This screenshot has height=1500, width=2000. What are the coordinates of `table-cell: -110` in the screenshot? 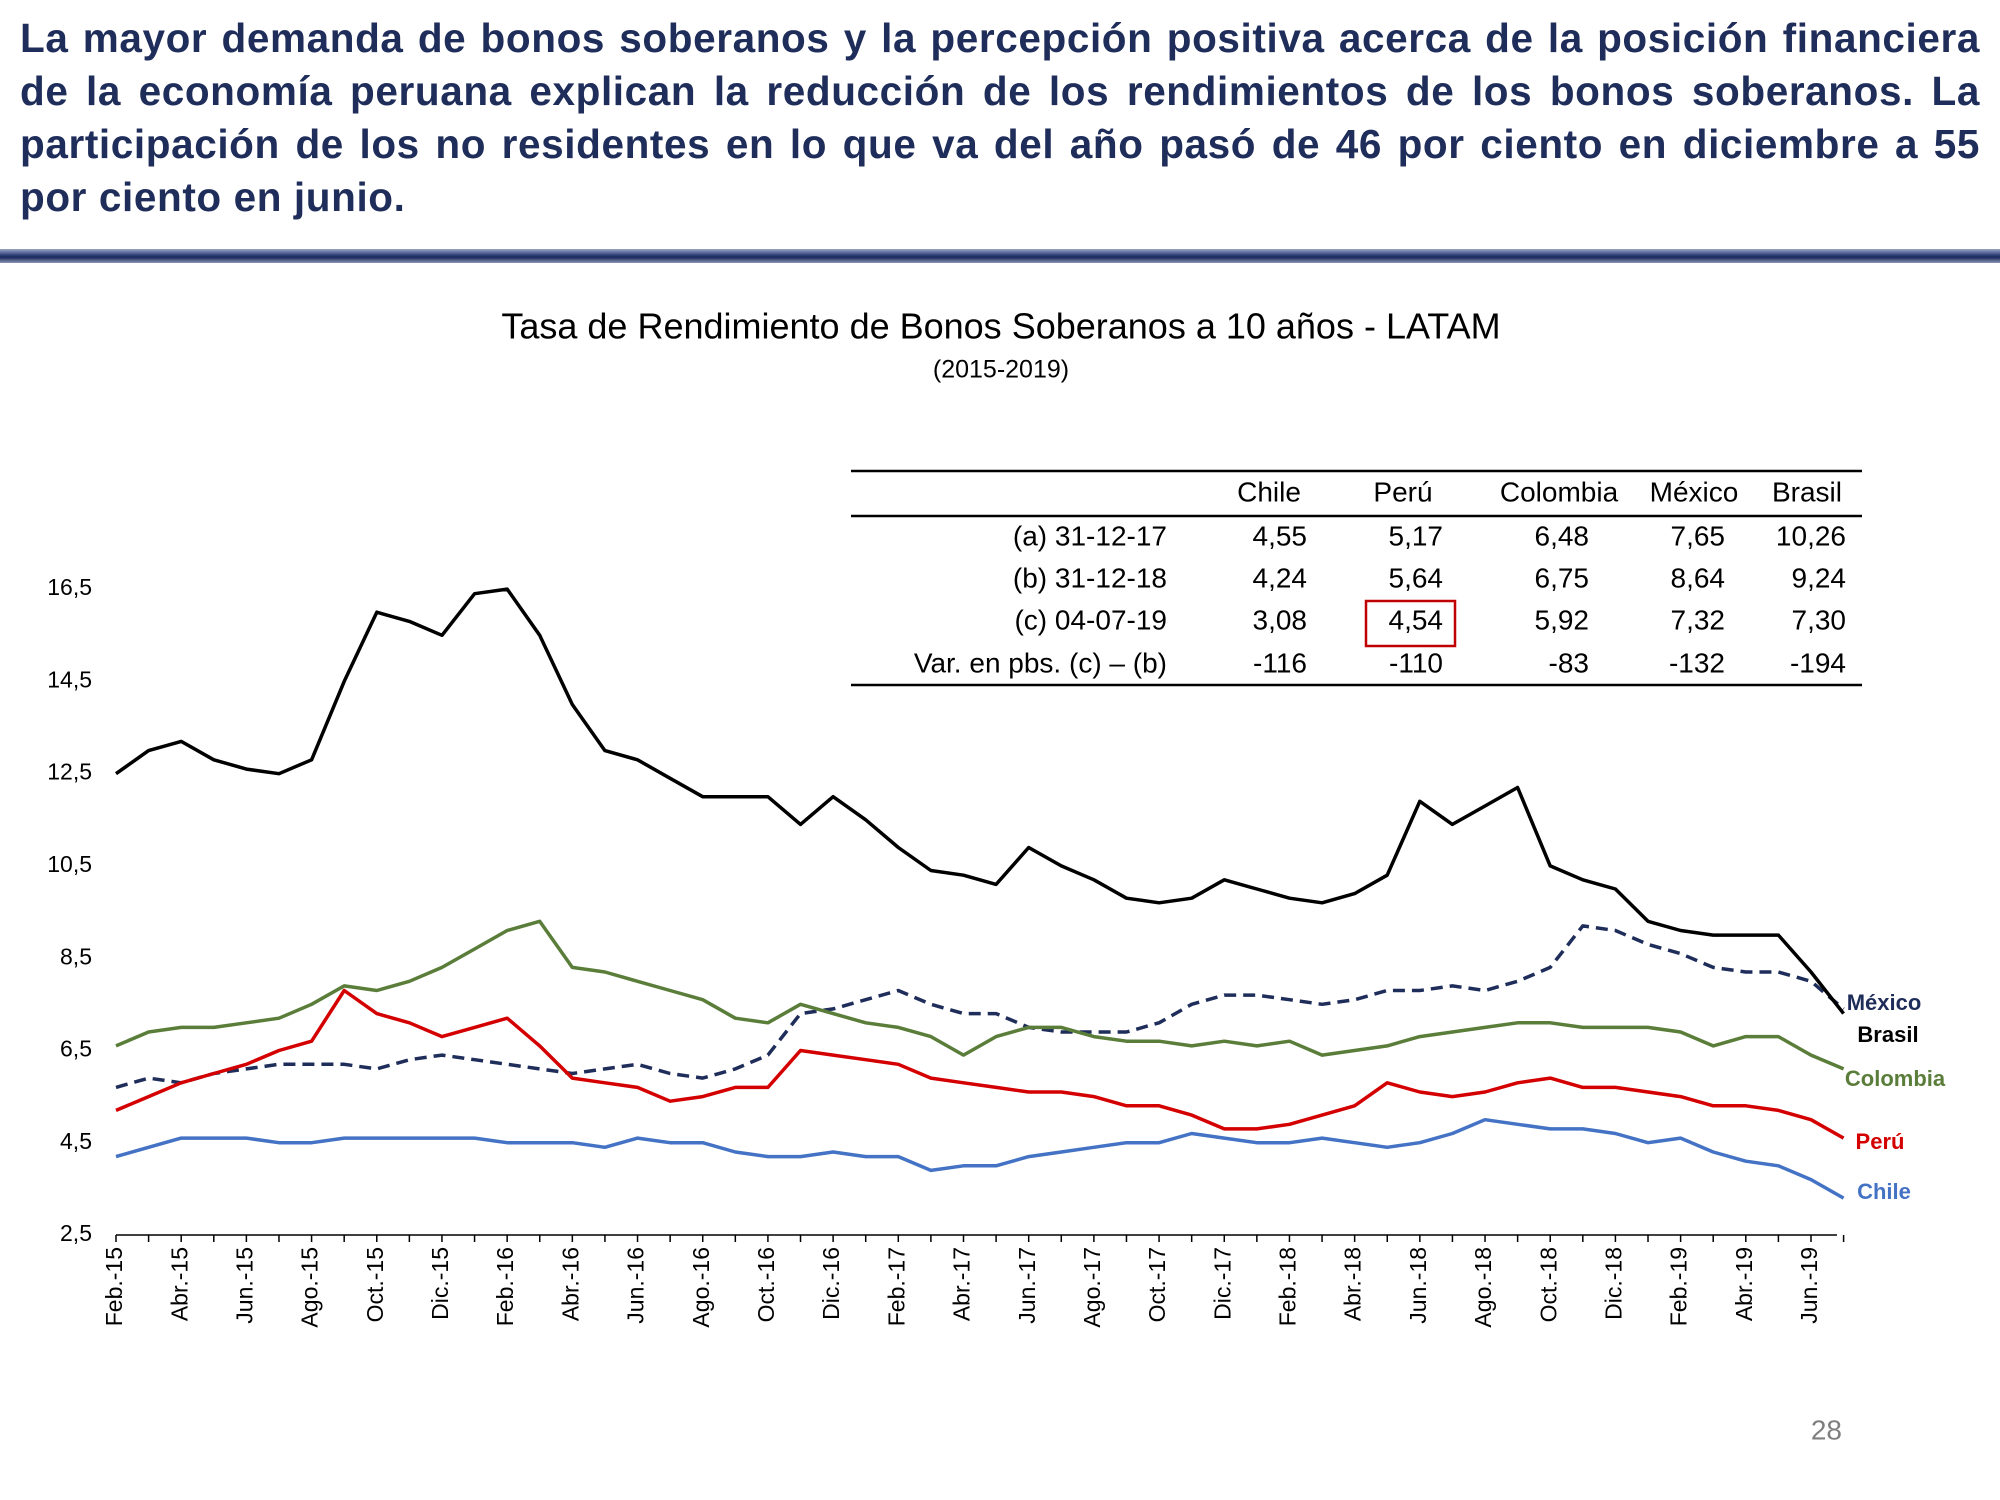 It's located at (1416, 662).